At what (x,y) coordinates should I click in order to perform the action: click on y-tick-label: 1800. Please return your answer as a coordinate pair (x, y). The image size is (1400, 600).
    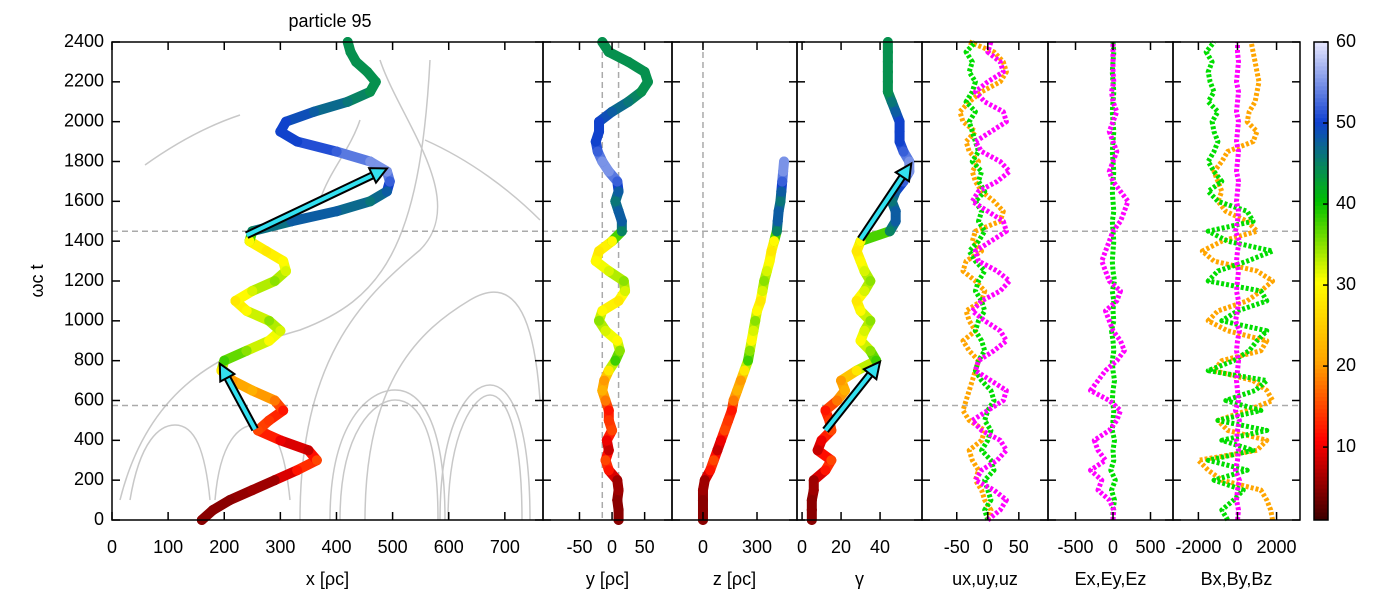
    Looking at the image, I should click on (84, 160).